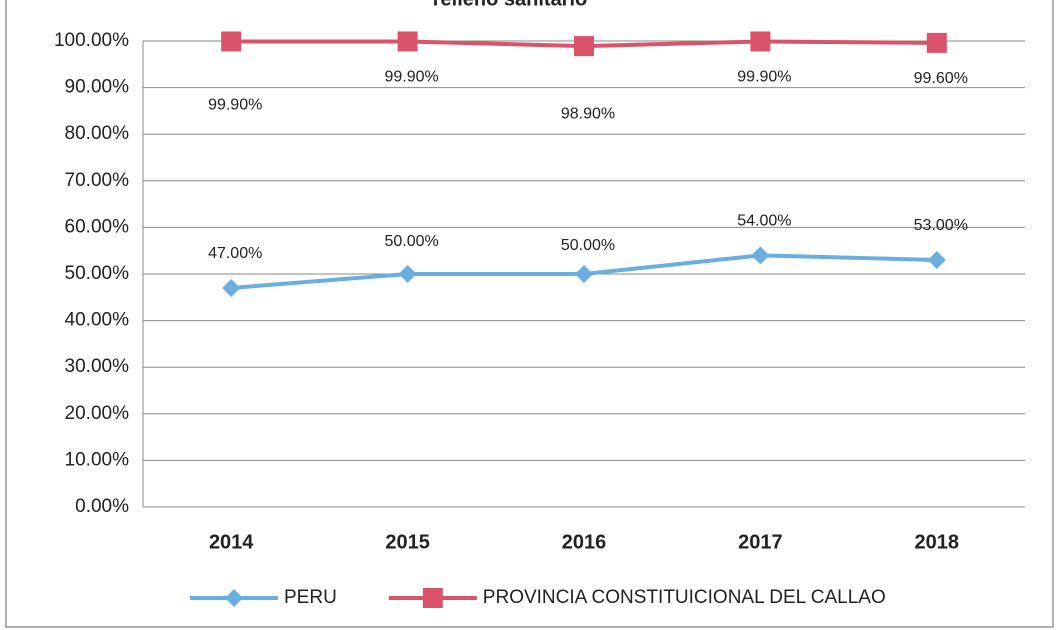  Describe the element at coordinates (97, 366) in the screenshot. I see `y-tick-label: 30.00%` at that location.